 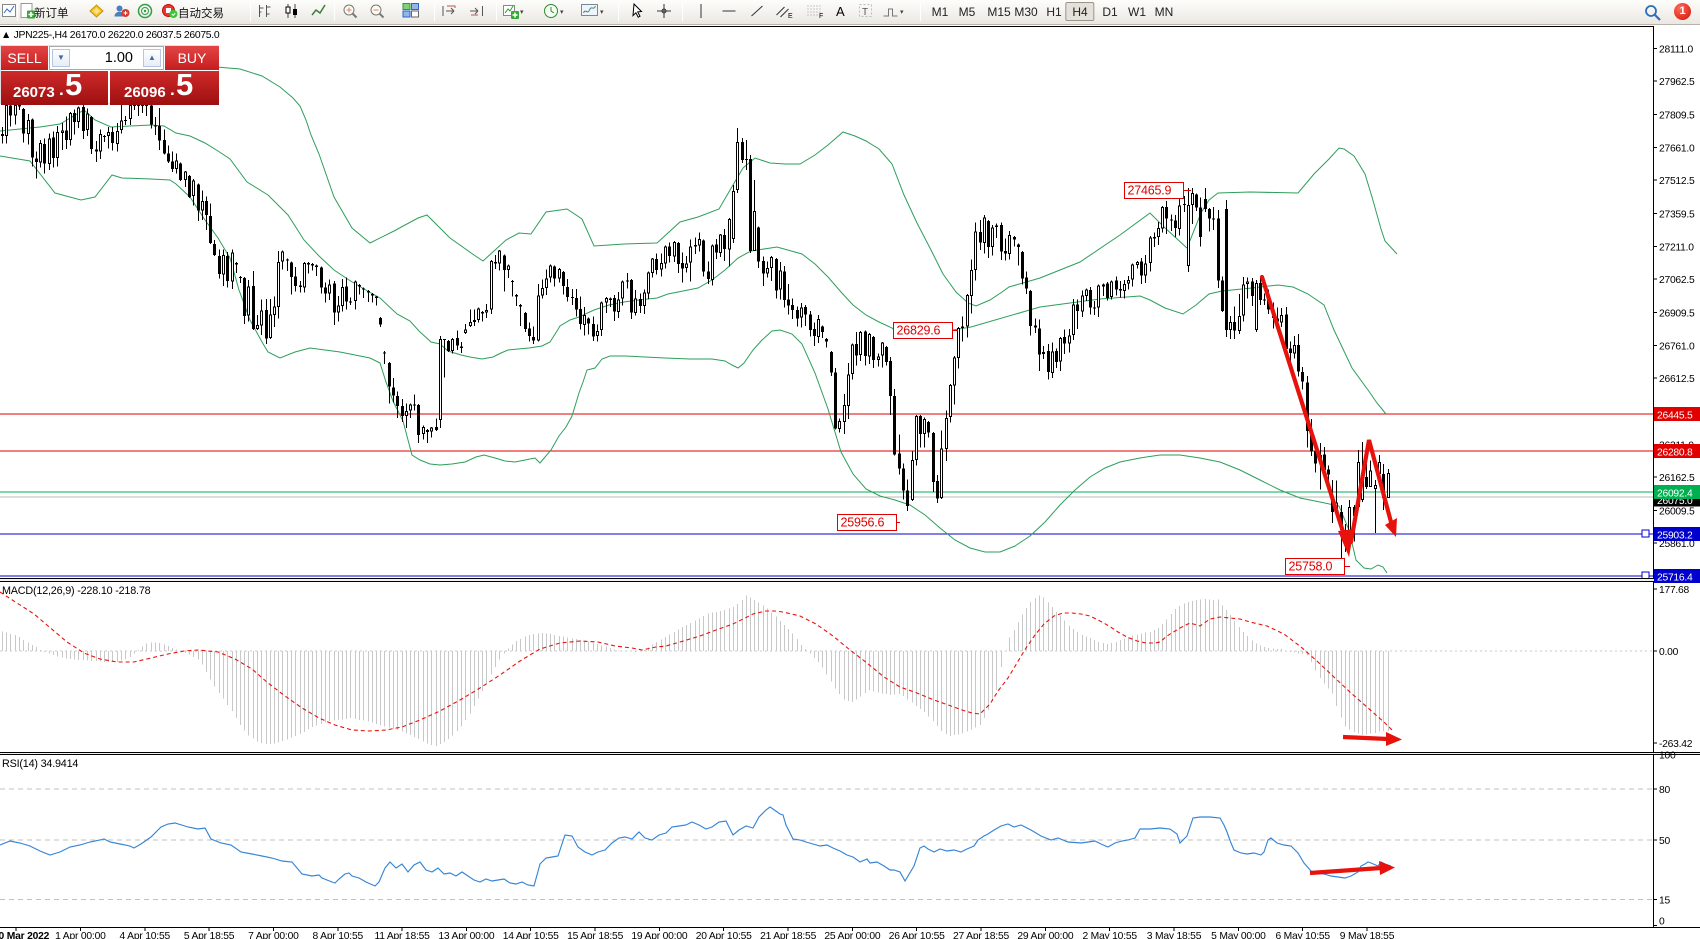 What do you see at coordinates (659, 935) in the screenshot?
I see `svg-text: 19 Apr 00:00` at bounding box center [659, 935].